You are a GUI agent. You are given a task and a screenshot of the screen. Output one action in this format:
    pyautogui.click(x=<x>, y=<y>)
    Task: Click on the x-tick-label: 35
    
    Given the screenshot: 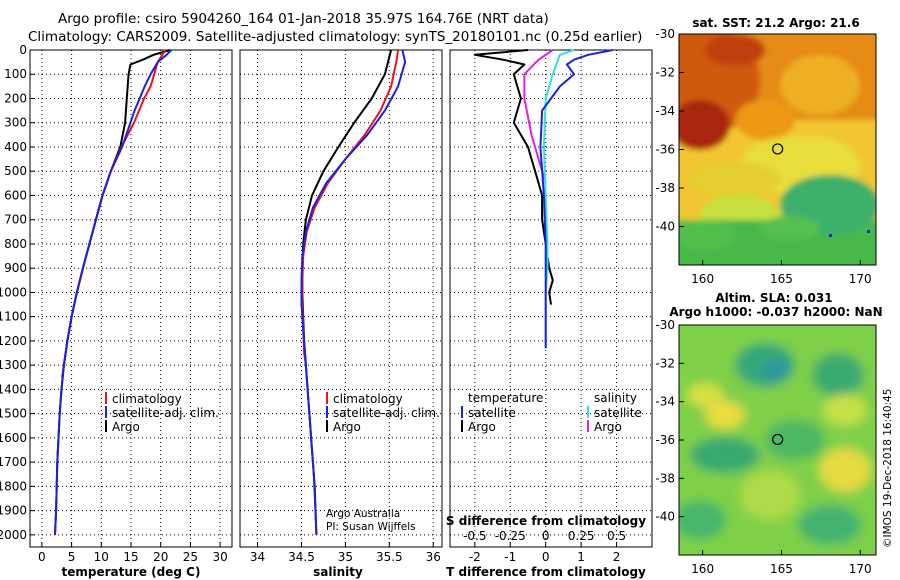 What is the action you would take?
    pyautogui.click(x=345, y=557)
    